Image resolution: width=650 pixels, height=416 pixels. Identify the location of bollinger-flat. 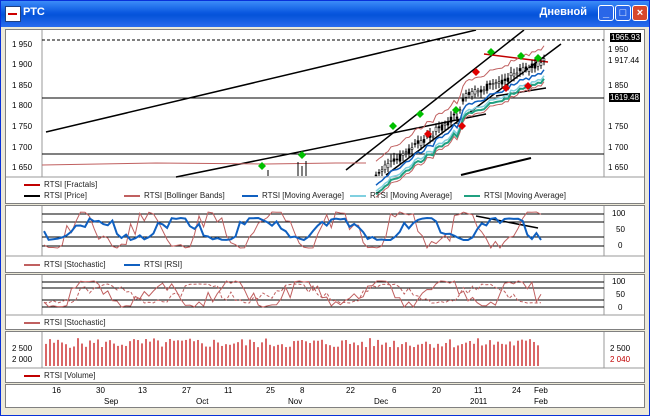
(203, 164).